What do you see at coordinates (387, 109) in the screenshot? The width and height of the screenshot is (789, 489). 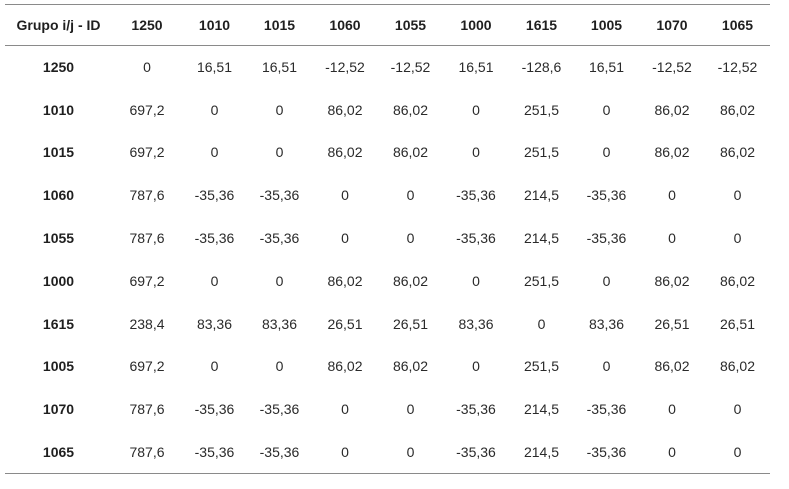 I see `table-row: 1010 697,2 0 0 86,02 86,02 0 251,5 0 86,02 86,02` at bounding box center [387, 109].